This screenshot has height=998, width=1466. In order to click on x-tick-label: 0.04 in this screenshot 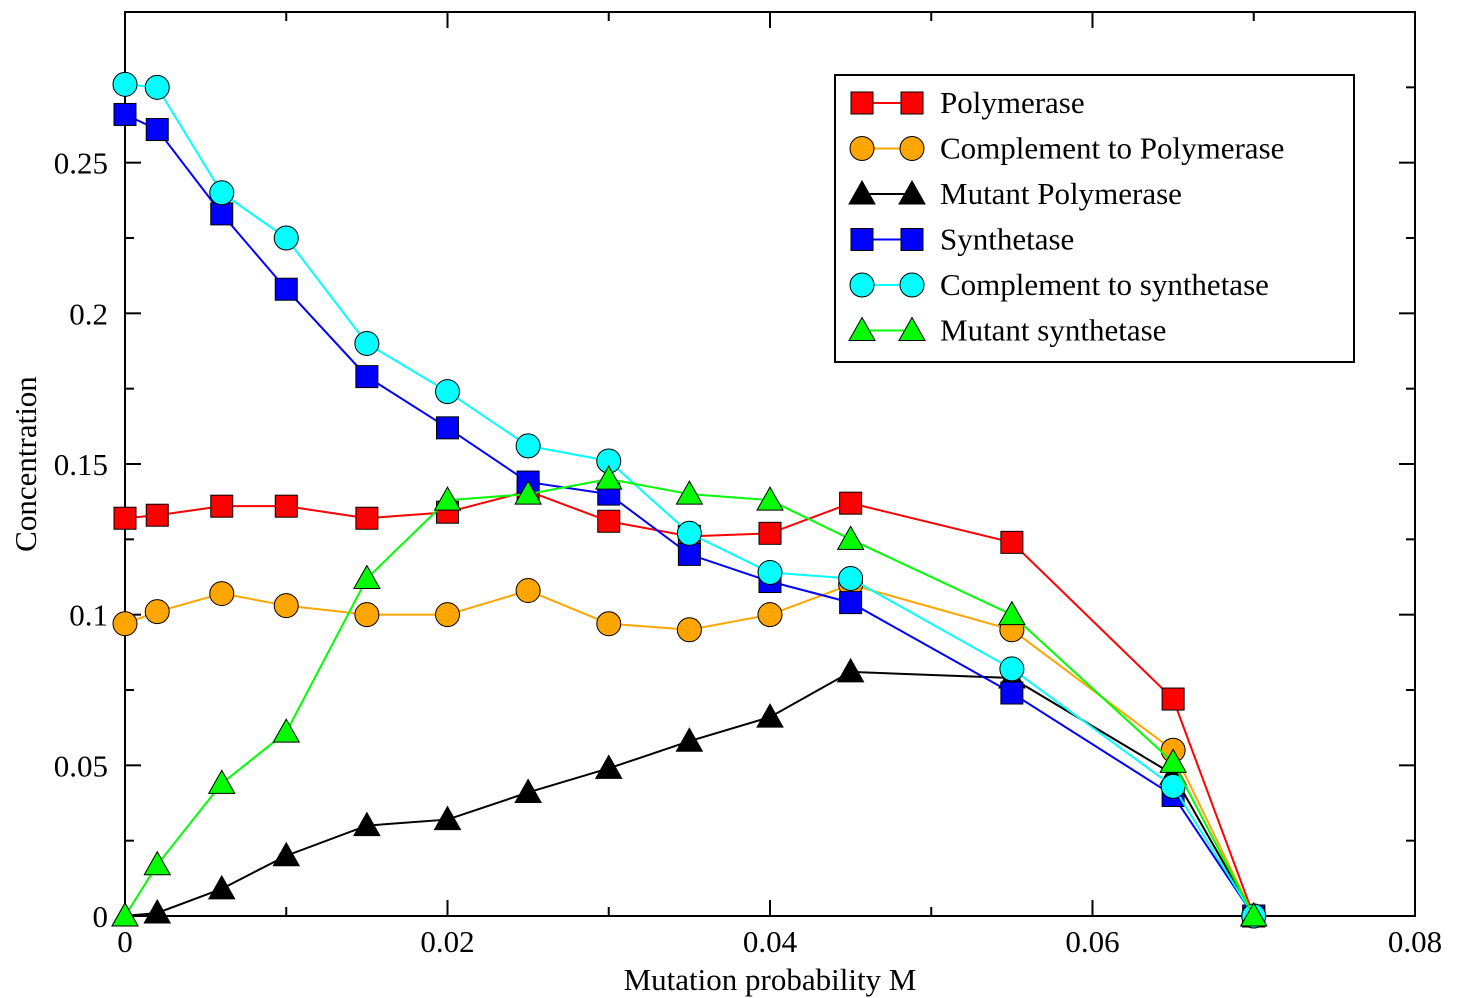, I will do `click(770, 941)`.